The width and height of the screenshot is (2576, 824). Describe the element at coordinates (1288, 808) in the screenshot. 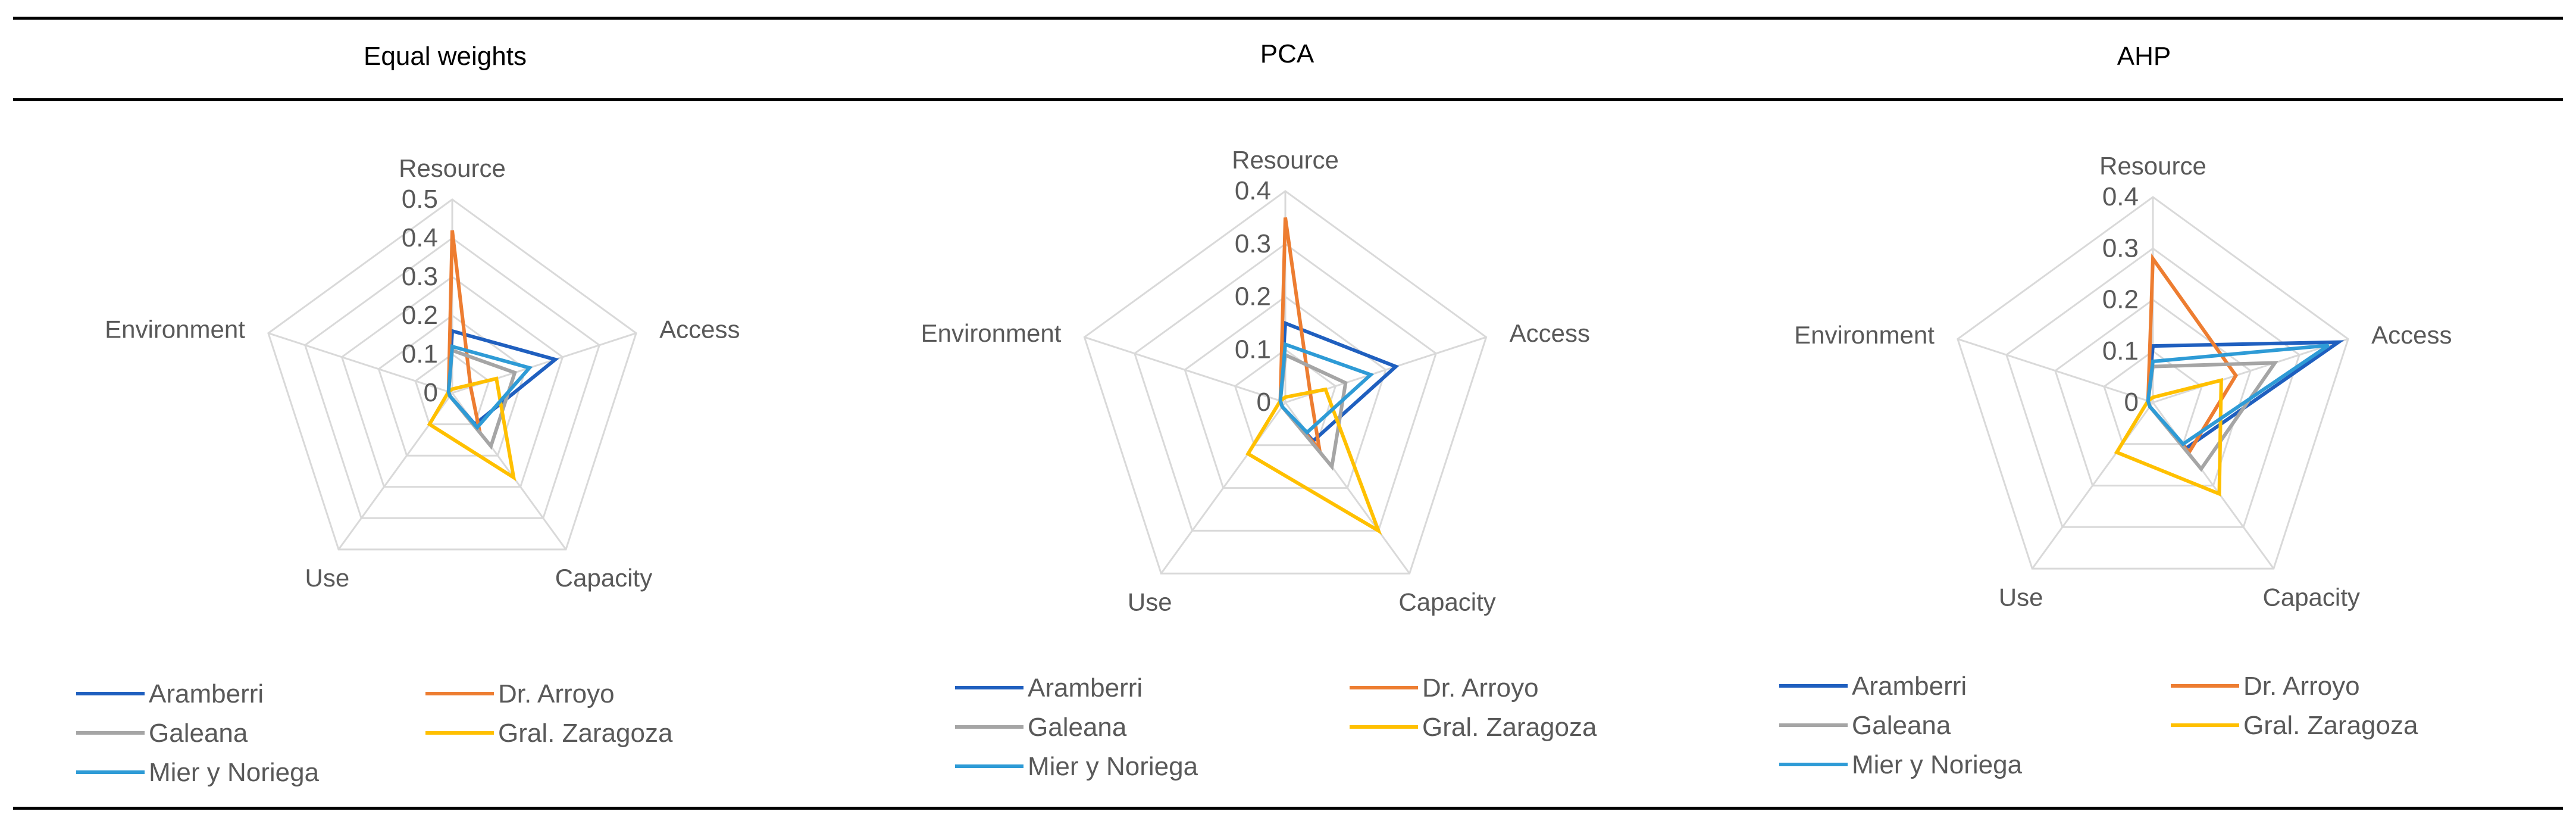

I see `bottom-rule` at that location.